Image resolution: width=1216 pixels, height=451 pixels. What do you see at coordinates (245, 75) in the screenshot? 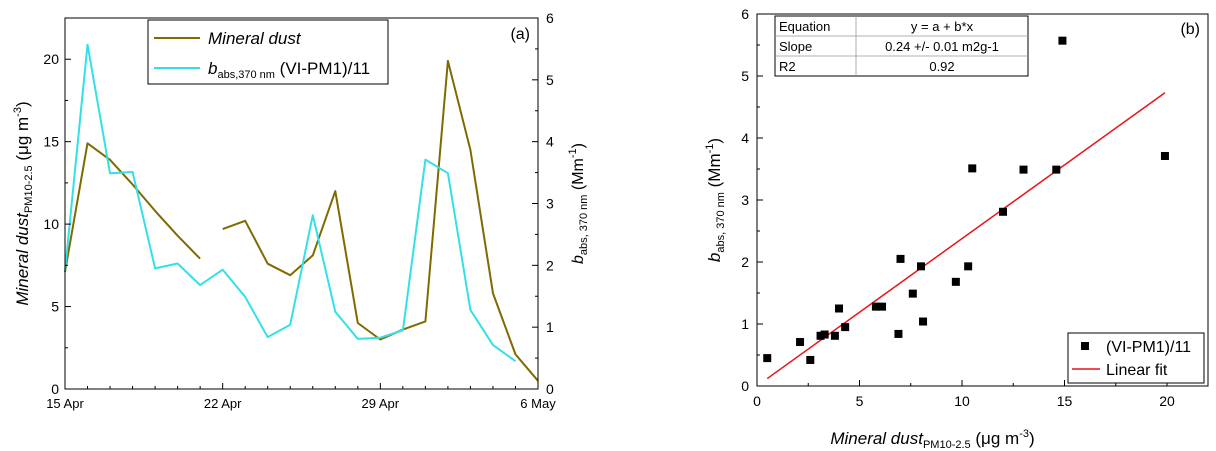
I see `legend-a-label-subscript: abs,370 nm` at bounding box center [245, 75].